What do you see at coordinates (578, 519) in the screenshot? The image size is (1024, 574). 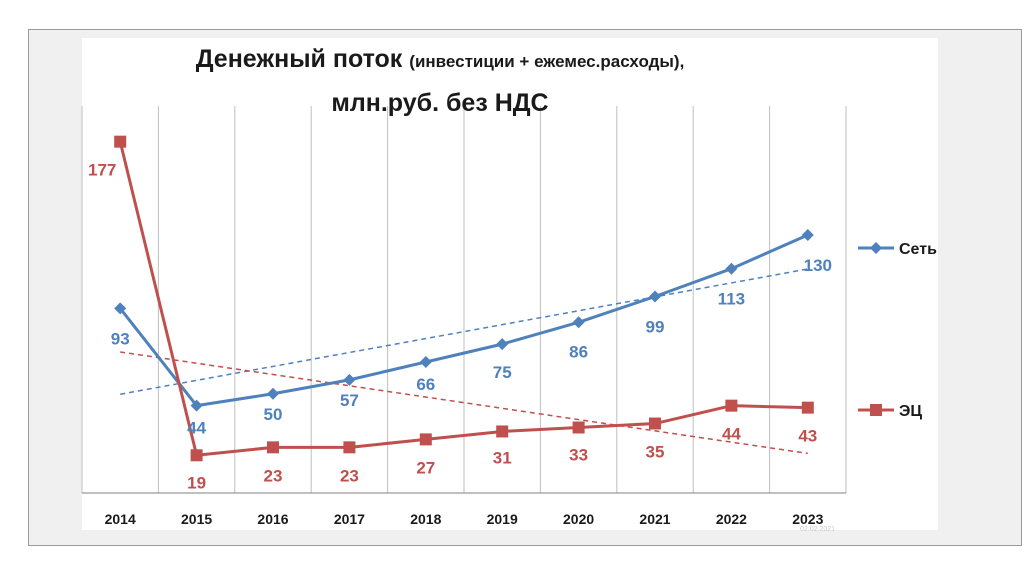 I see `x-tick-label: 2020` at bounding box center [578, 519].